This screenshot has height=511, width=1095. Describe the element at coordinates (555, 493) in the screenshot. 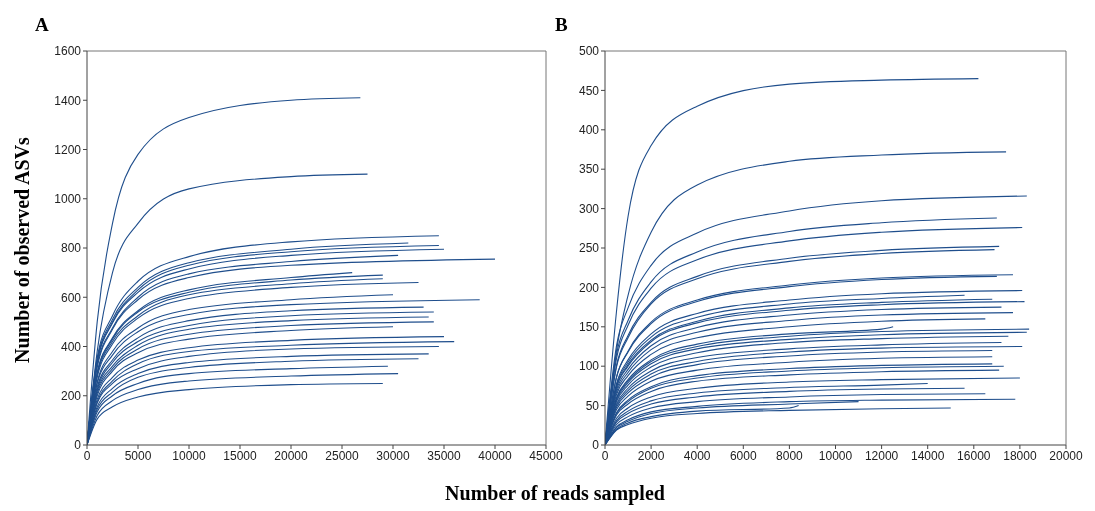

I see `x-axis-title: Number of reads sampled` at that location.